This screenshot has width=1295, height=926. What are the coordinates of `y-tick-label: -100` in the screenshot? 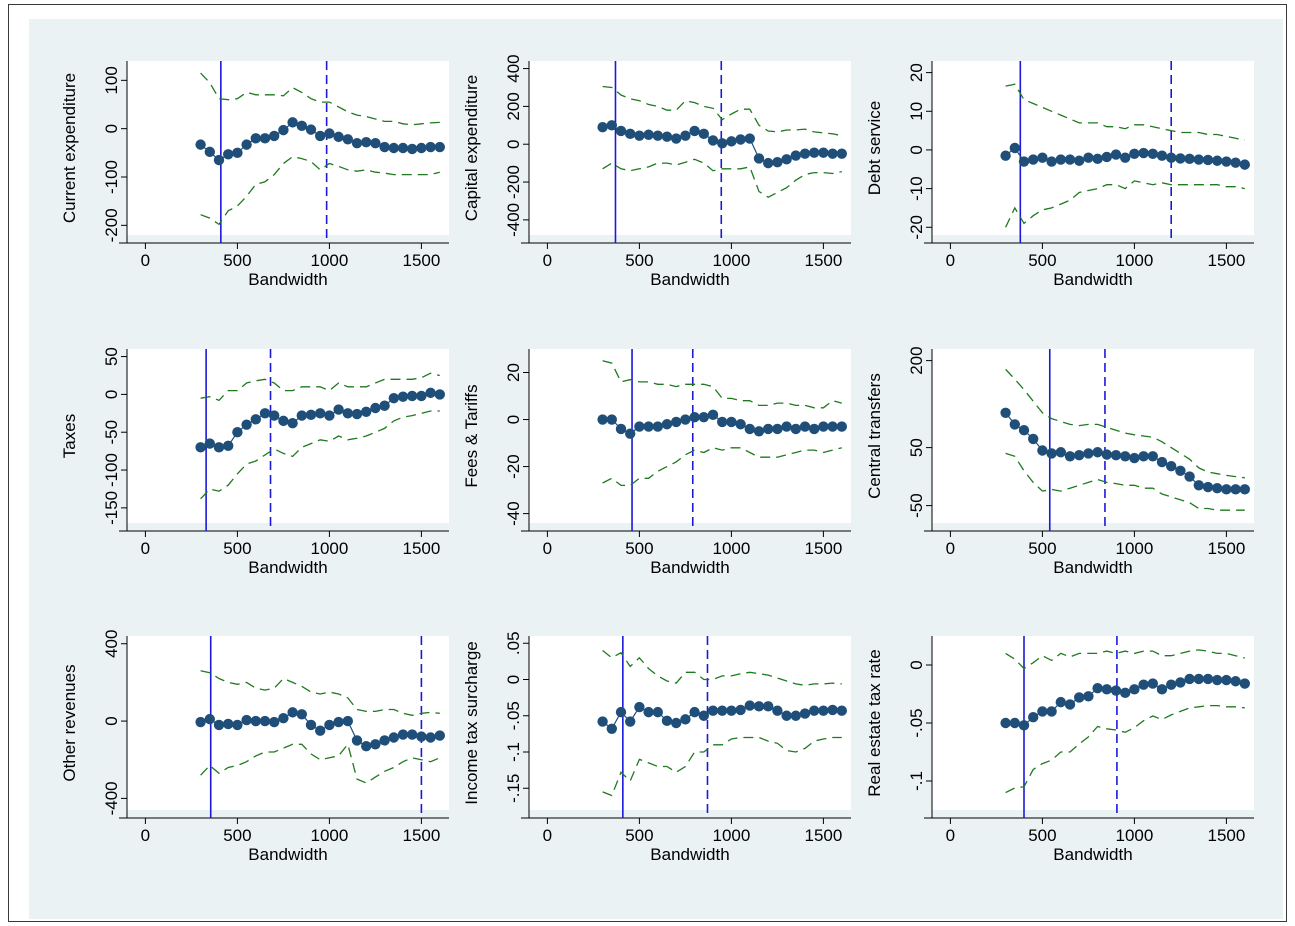 It's located at (111, 470).